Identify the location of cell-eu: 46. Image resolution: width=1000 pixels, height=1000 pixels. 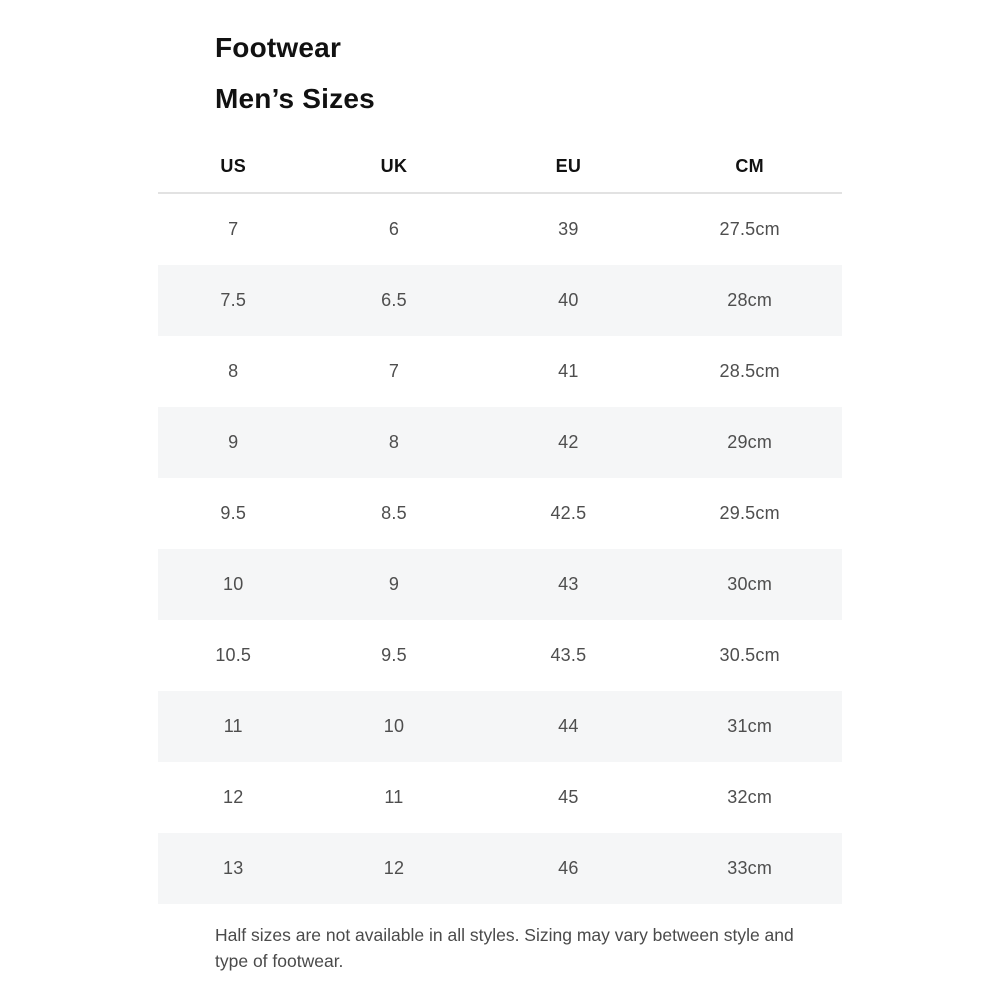
(568, 868).